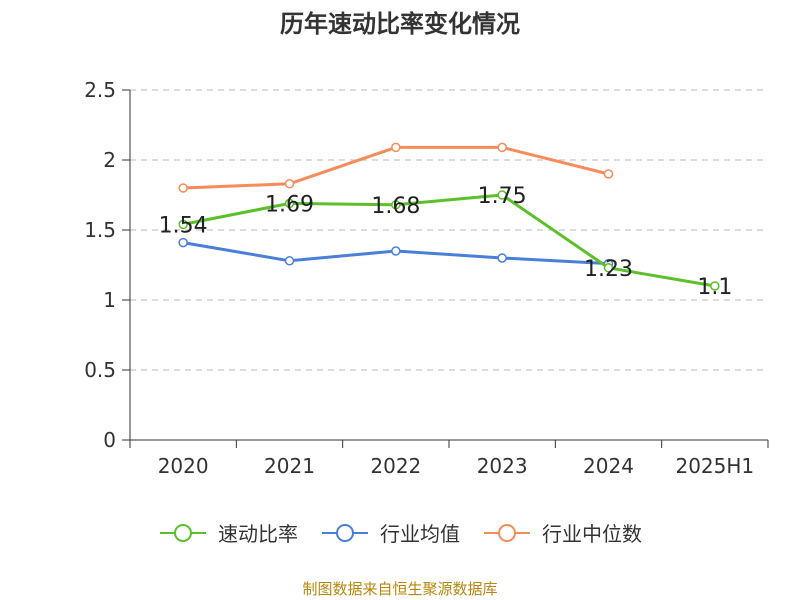 The height and width of the screenshot is (600, 800). I want to click on x-tick-label: 2020, so click(183, 466).